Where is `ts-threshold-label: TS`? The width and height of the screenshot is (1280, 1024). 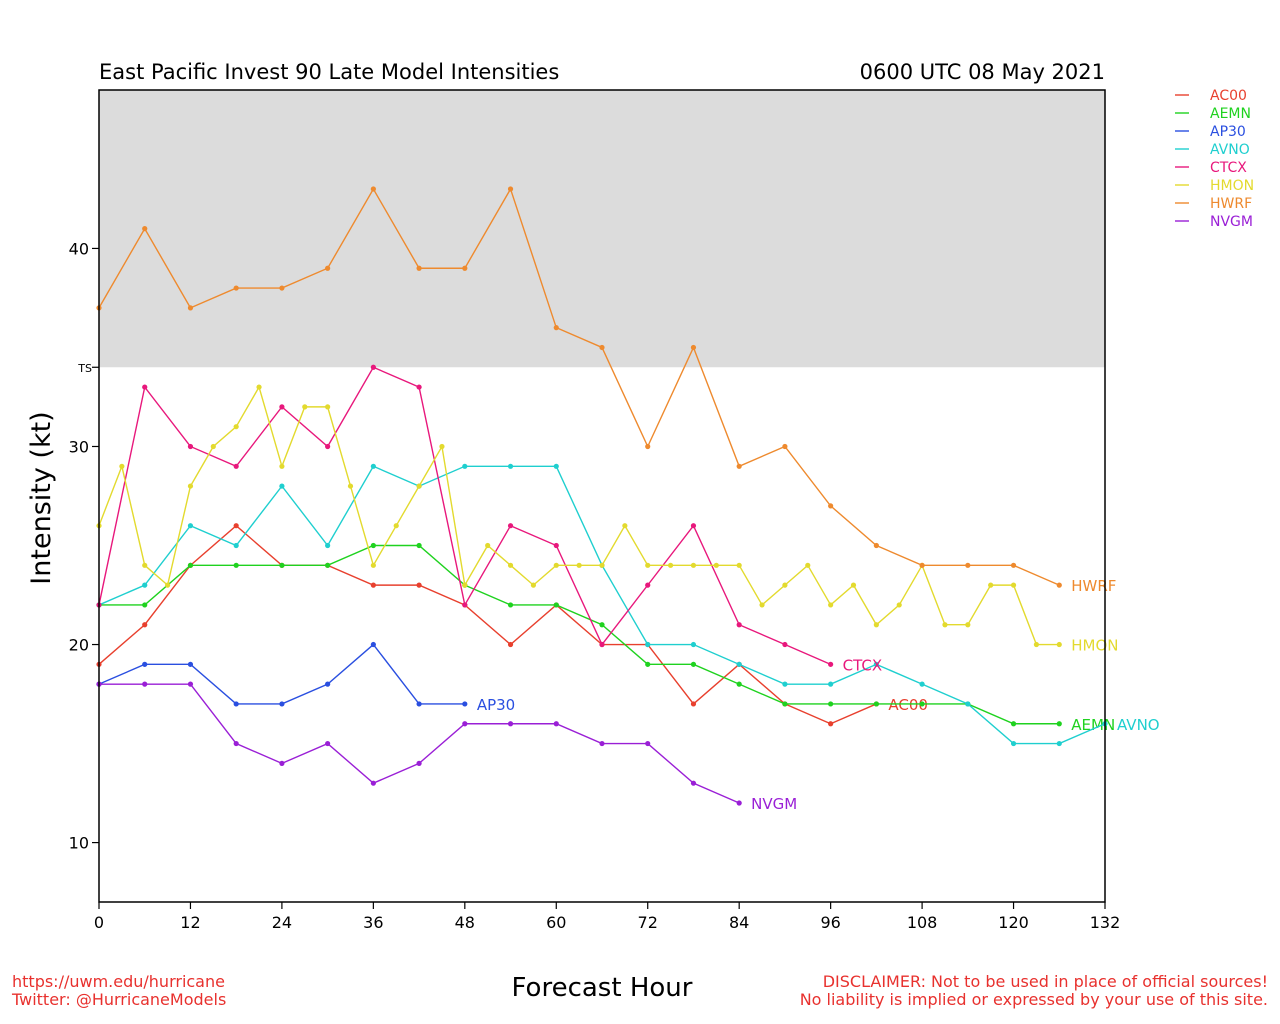
ts-threshold-label: TS is located at coordinates (84, 368).